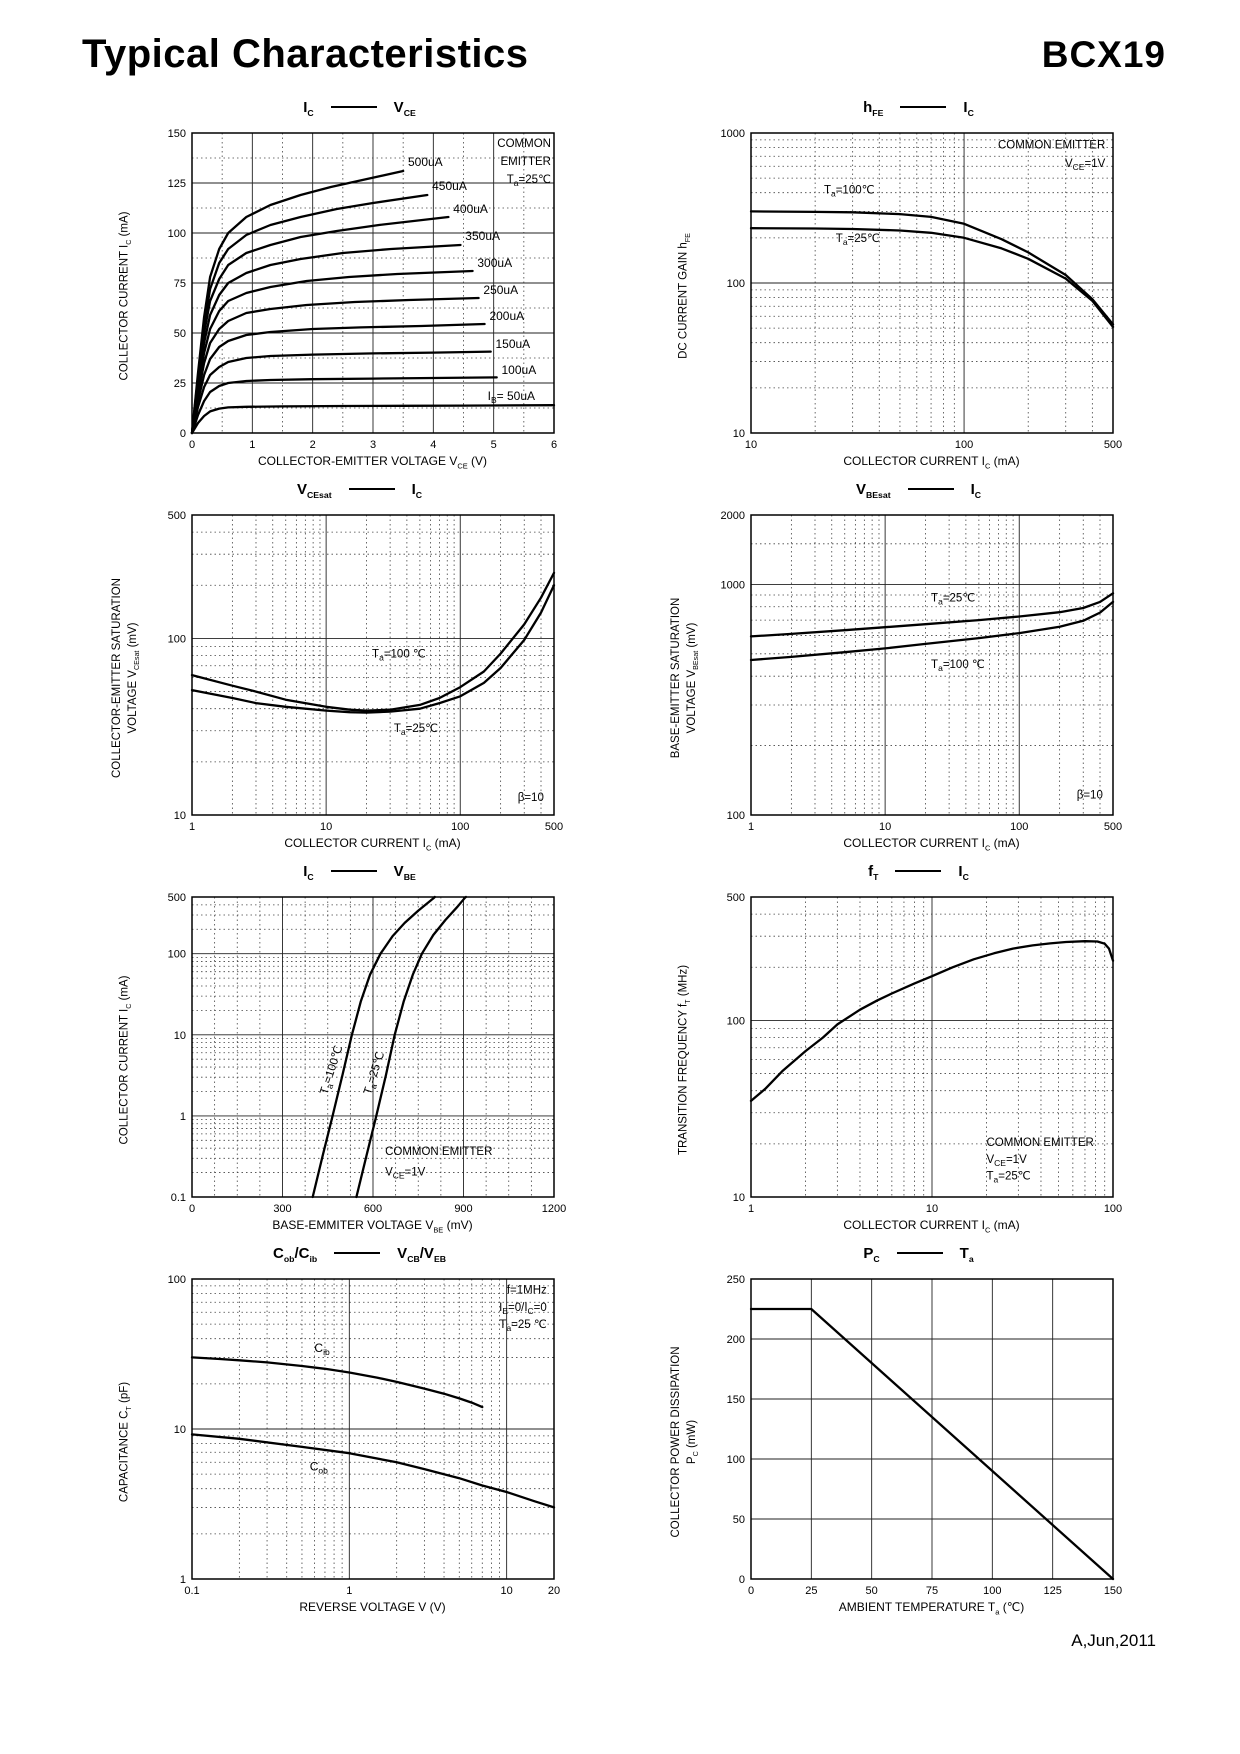 The width and height of the screenshot is (1240, 1754). Describe the element at coordinates (848, 192) in the screenshot. I see `annotation: Ta=100℃` at that location.